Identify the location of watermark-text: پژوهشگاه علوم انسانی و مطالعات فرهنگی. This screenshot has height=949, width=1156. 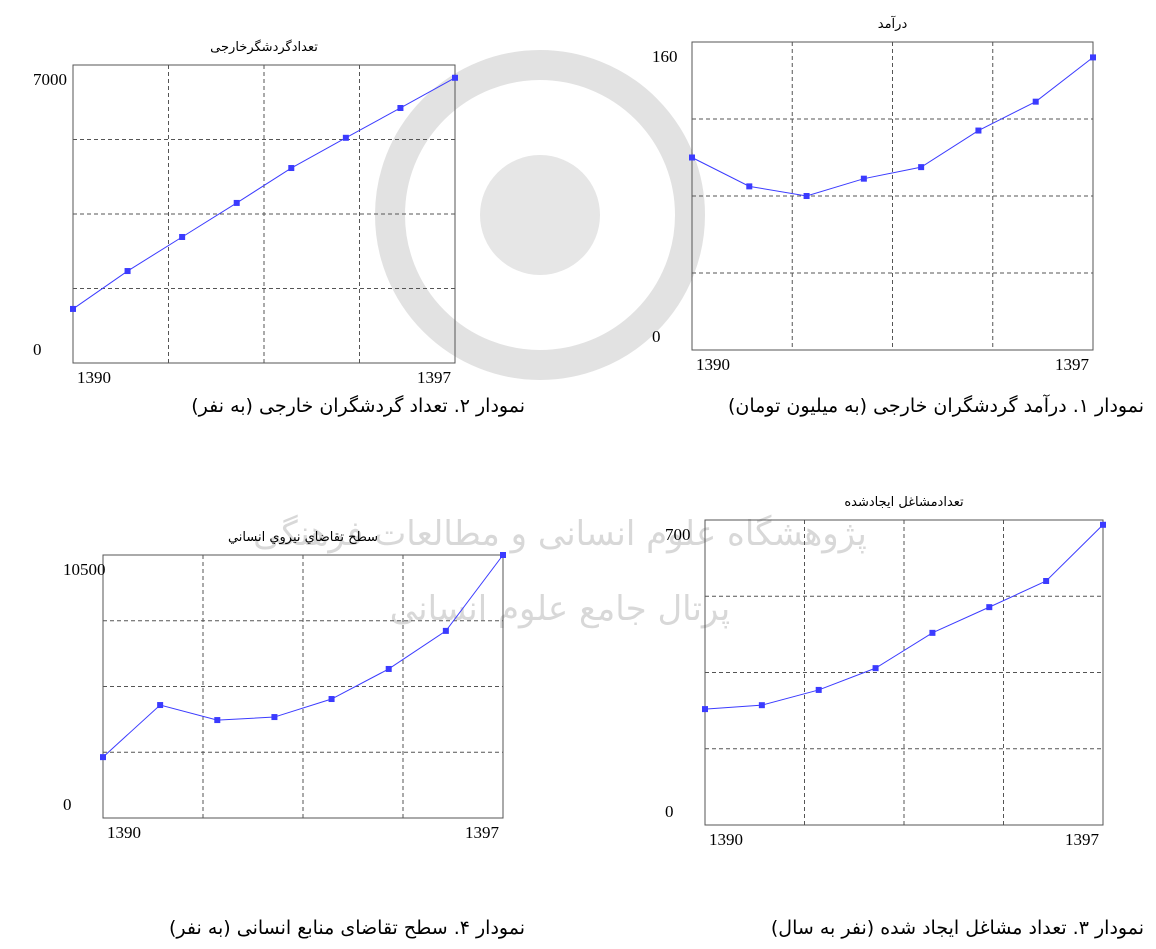
(560, 534).